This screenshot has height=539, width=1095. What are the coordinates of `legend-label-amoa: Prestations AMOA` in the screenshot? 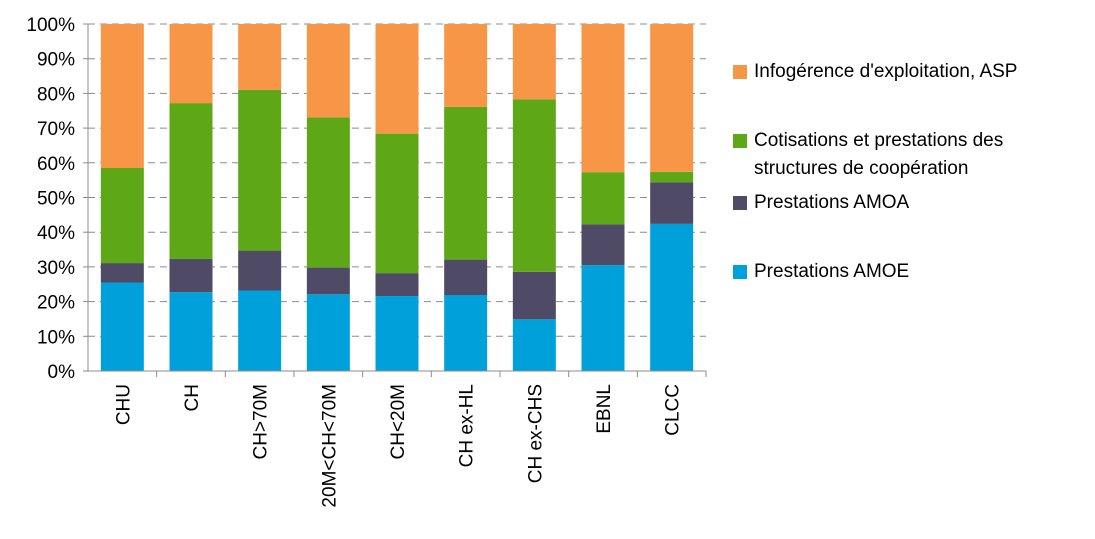 It's located at (832, 202).